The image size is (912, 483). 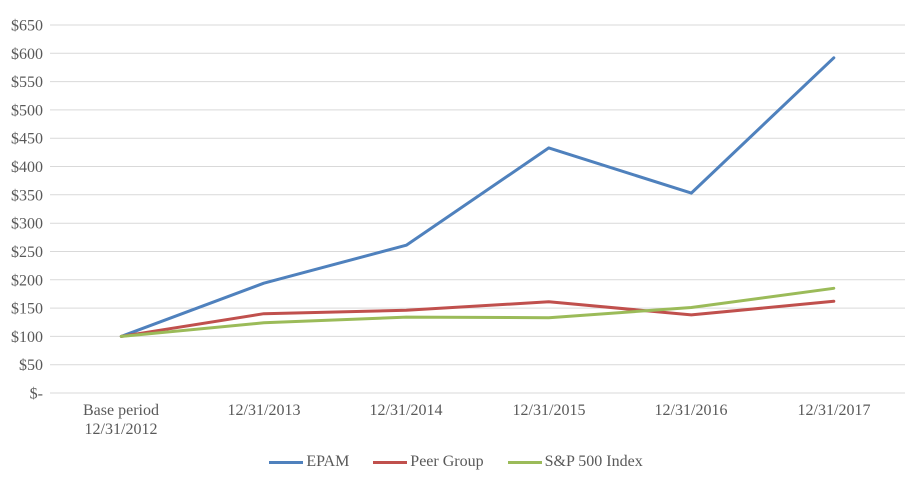 I want to click on legend-item-sp500: S&P 500 Index, so click(x=575, y=462).